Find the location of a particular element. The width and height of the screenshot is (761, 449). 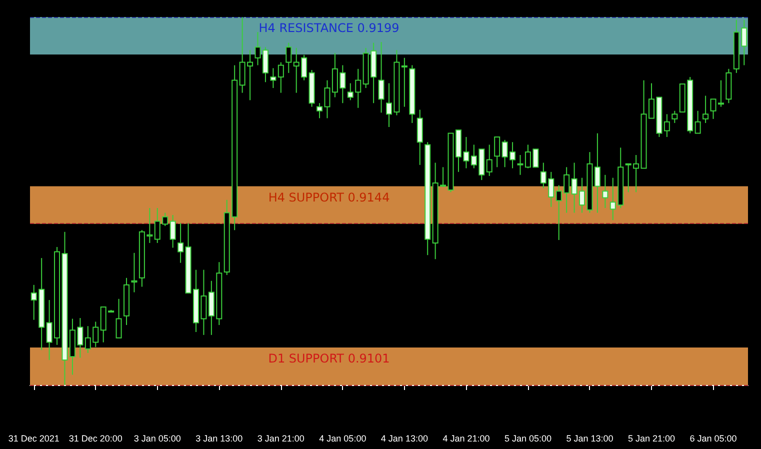

x-tick-label: 4 Jan 13:00 is located at coordinates (404, 439).